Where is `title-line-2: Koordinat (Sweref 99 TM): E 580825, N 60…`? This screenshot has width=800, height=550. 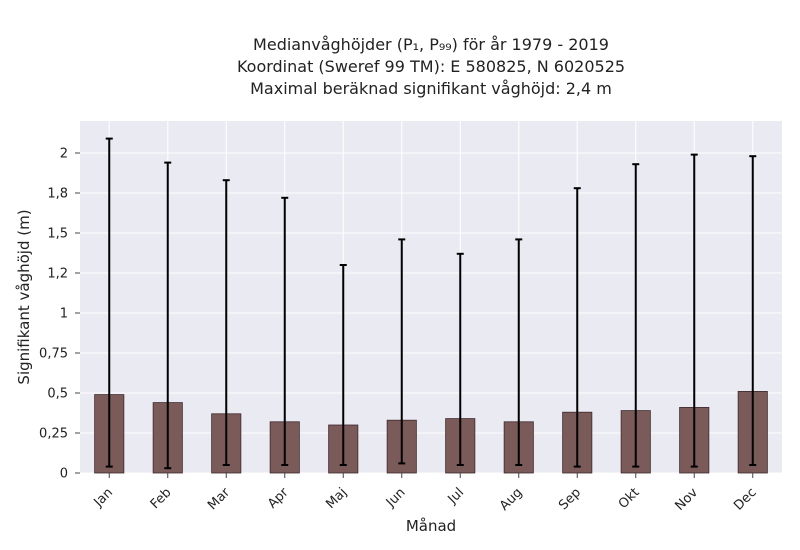 title-line-2: Koordinat (Sweref 99 TM): E 580825, N 60… is located at coordinates (431, 66).